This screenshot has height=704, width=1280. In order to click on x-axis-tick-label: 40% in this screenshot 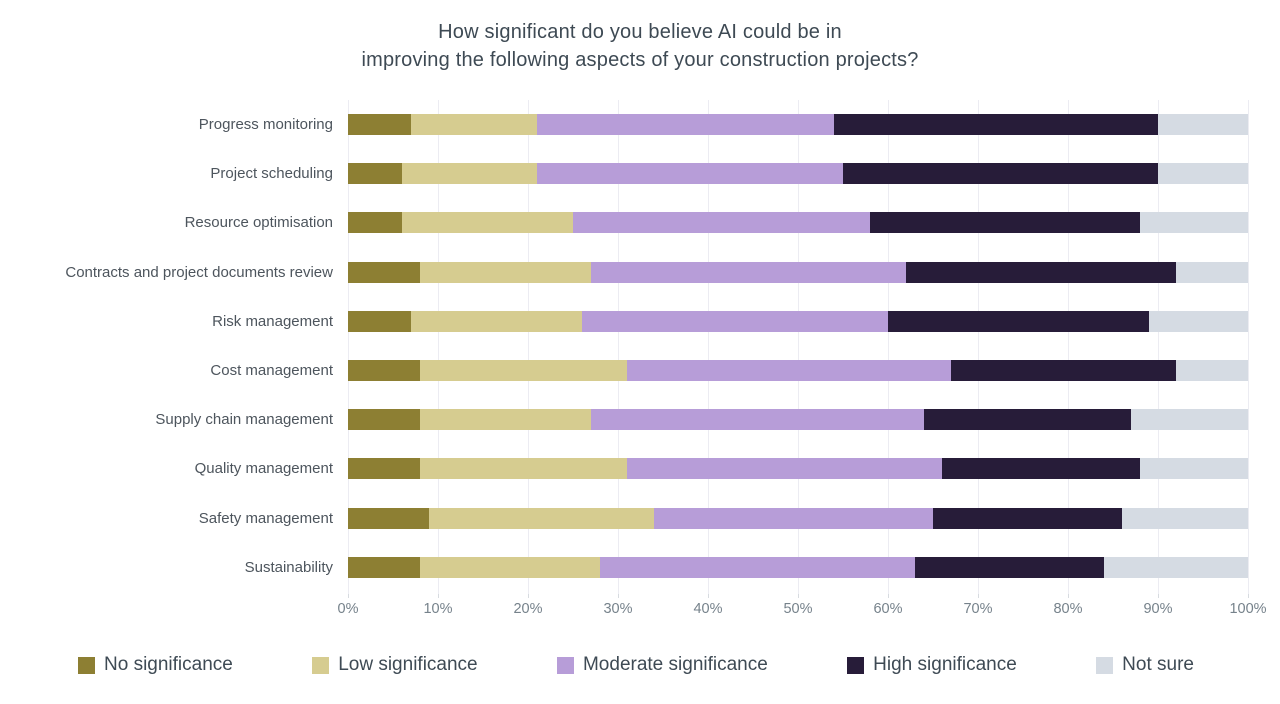, I will do `click(708, 609)`.